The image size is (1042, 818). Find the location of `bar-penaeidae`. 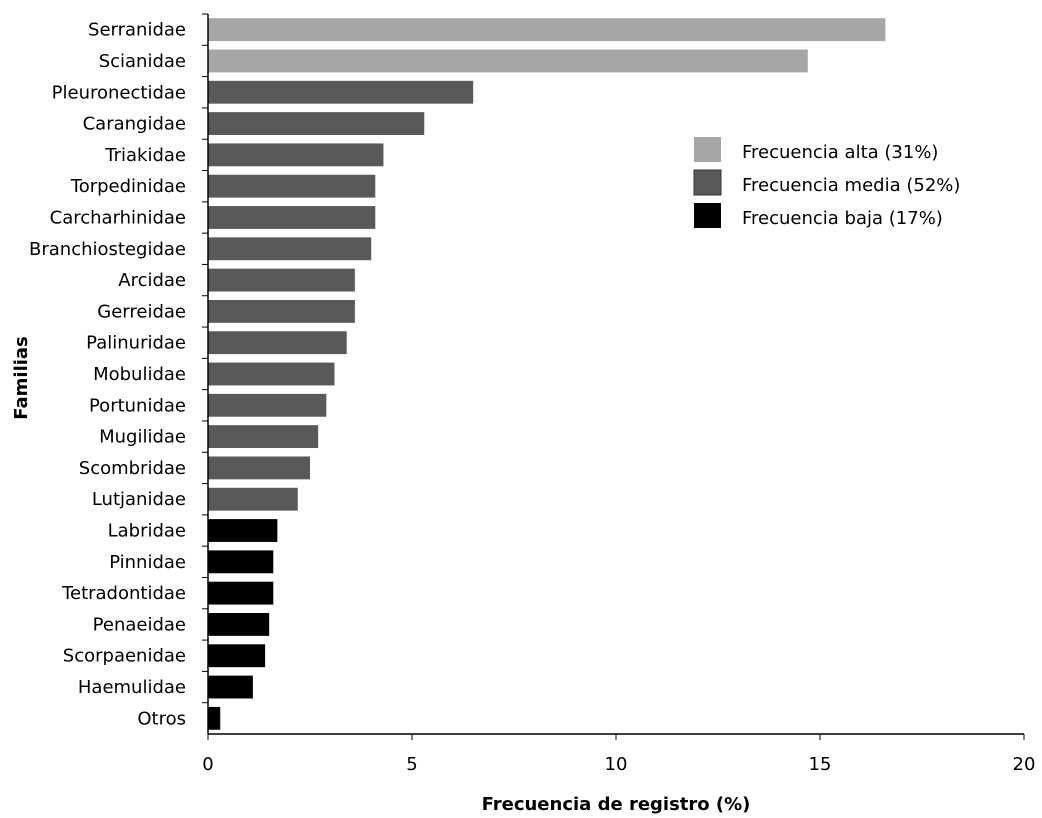

bar-penaeidae is located at coordinates (239, 624).